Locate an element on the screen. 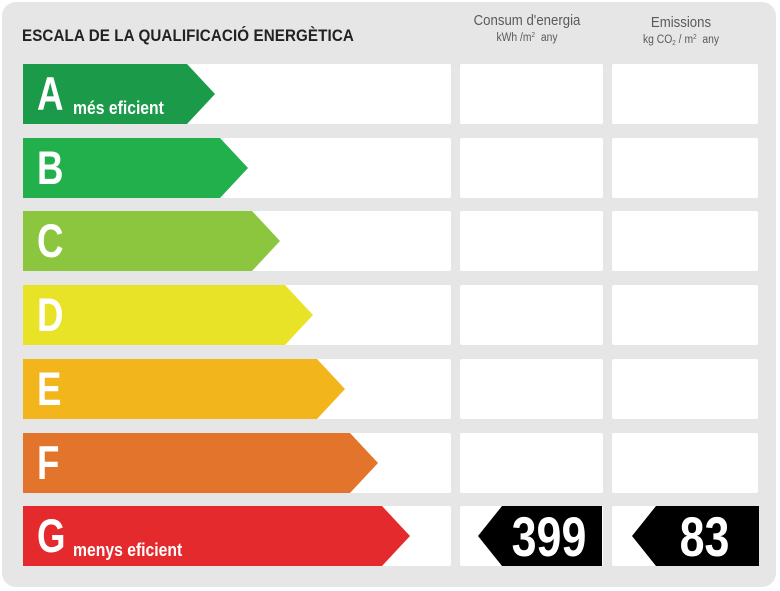  energy-band-b: B is located at coordinates (135, 168).